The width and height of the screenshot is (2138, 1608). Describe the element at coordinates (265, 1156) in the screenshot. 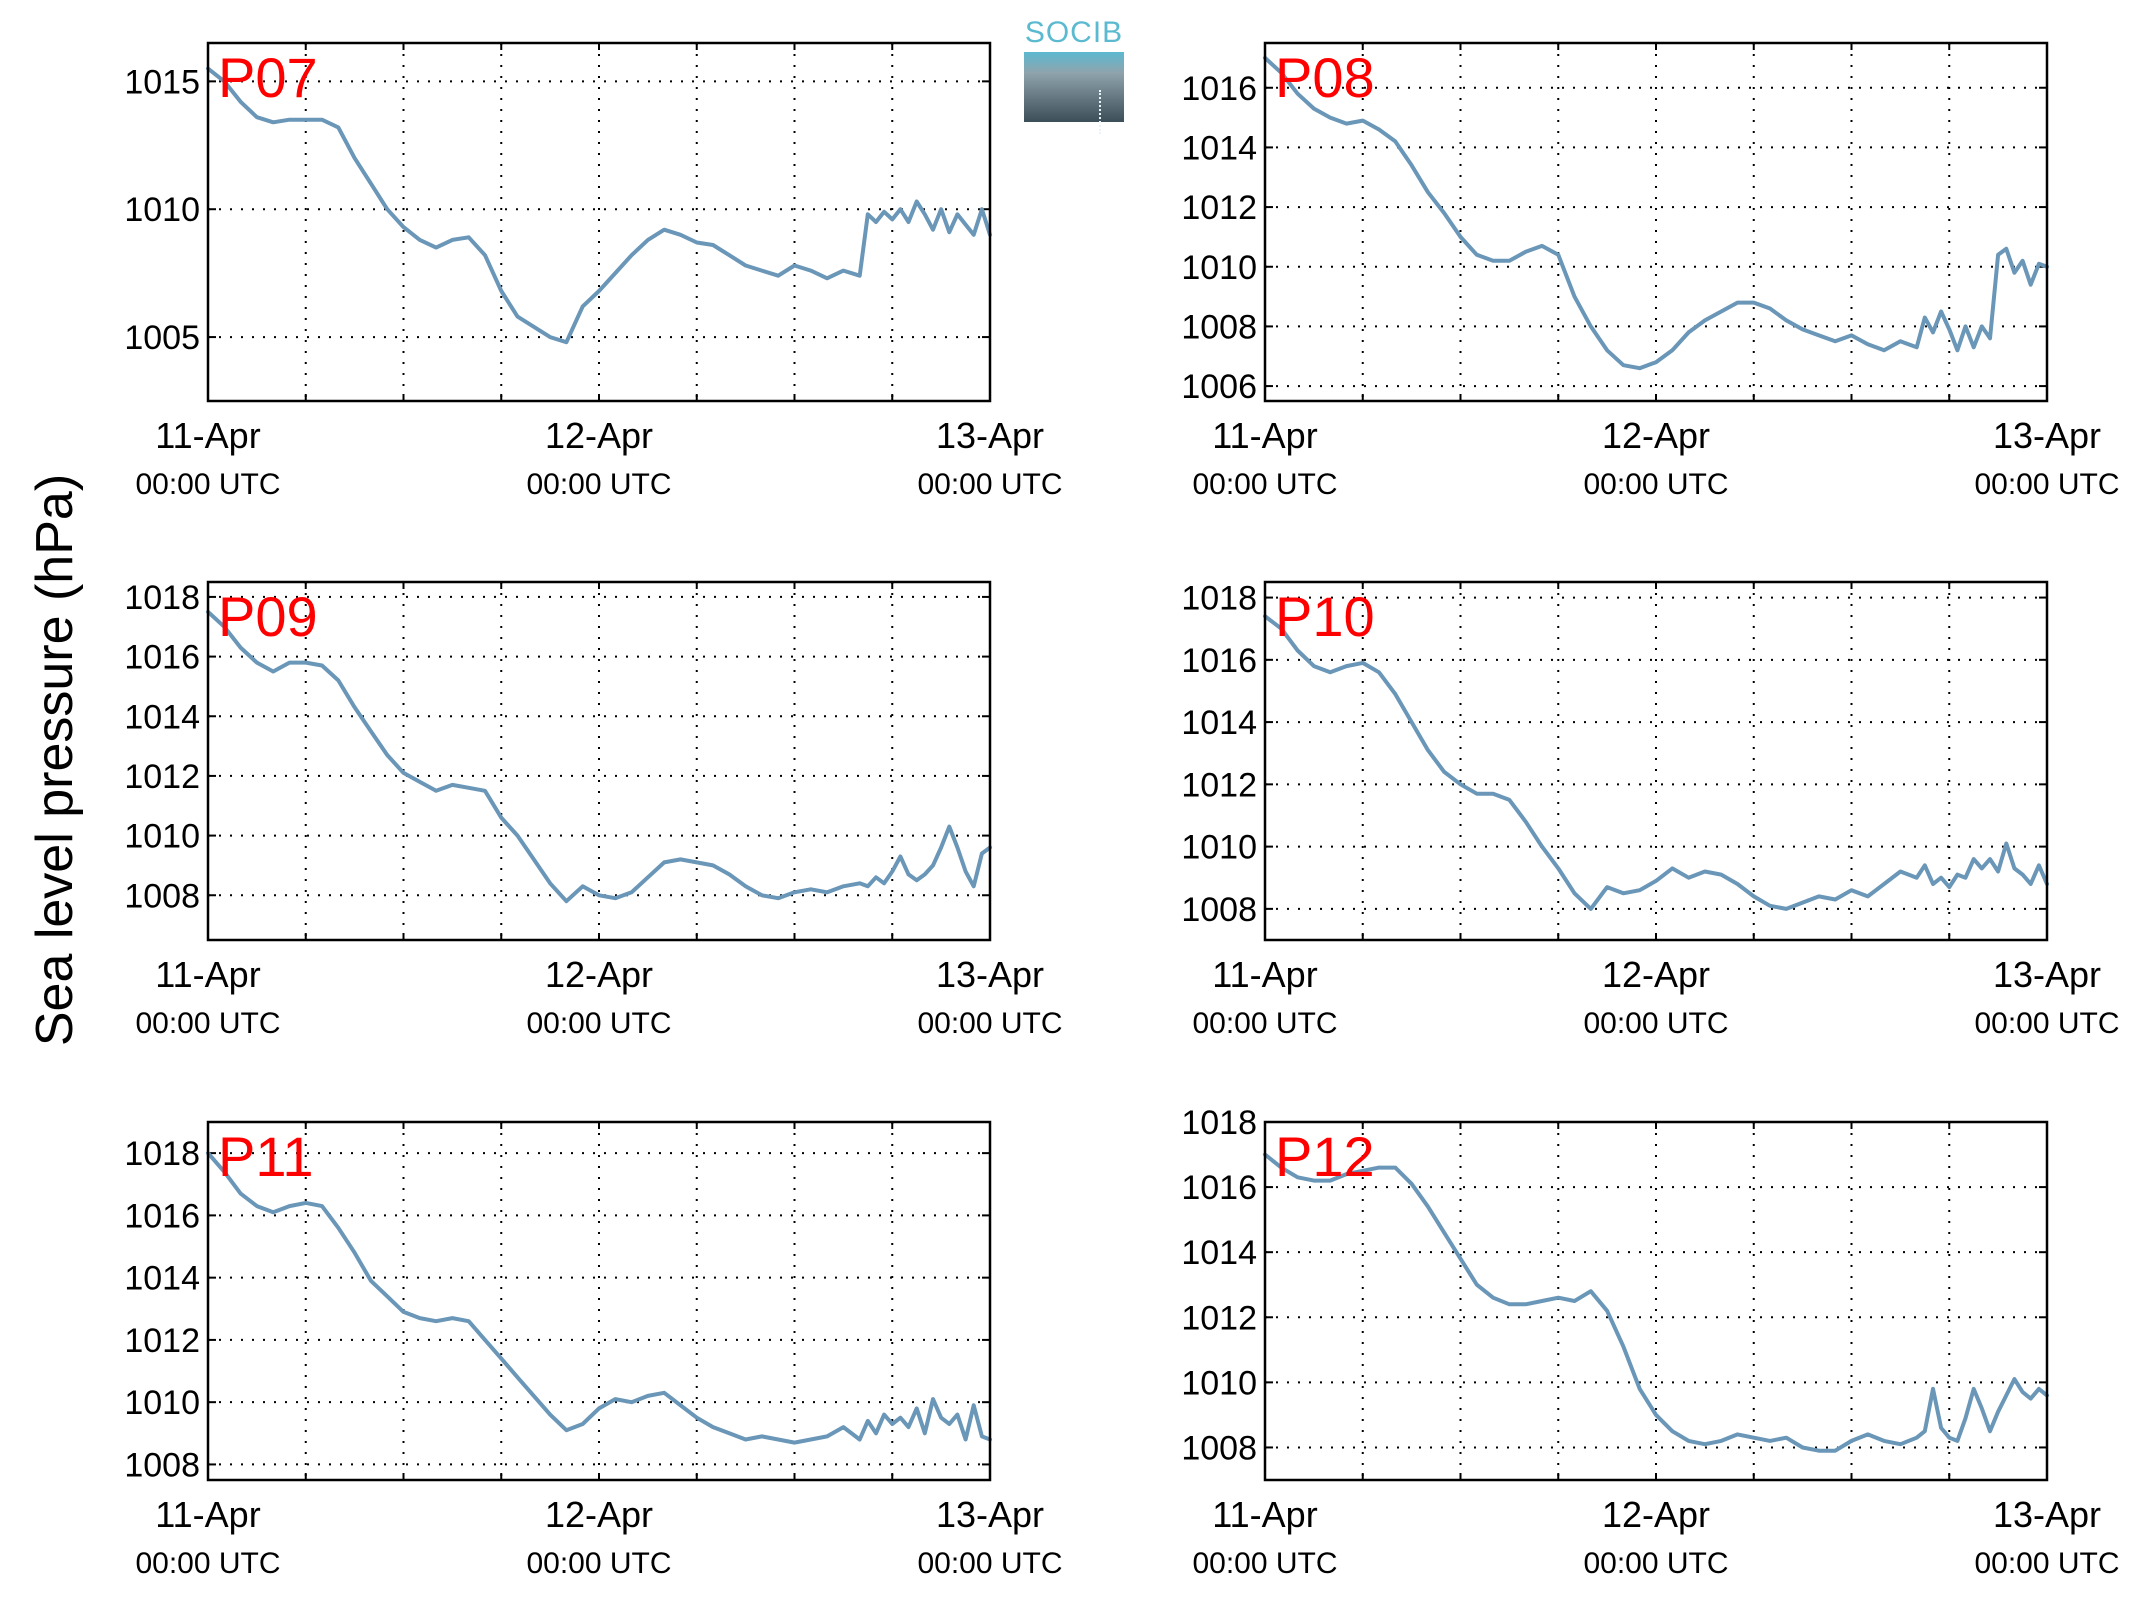

I see `station-label: P11` at that location.